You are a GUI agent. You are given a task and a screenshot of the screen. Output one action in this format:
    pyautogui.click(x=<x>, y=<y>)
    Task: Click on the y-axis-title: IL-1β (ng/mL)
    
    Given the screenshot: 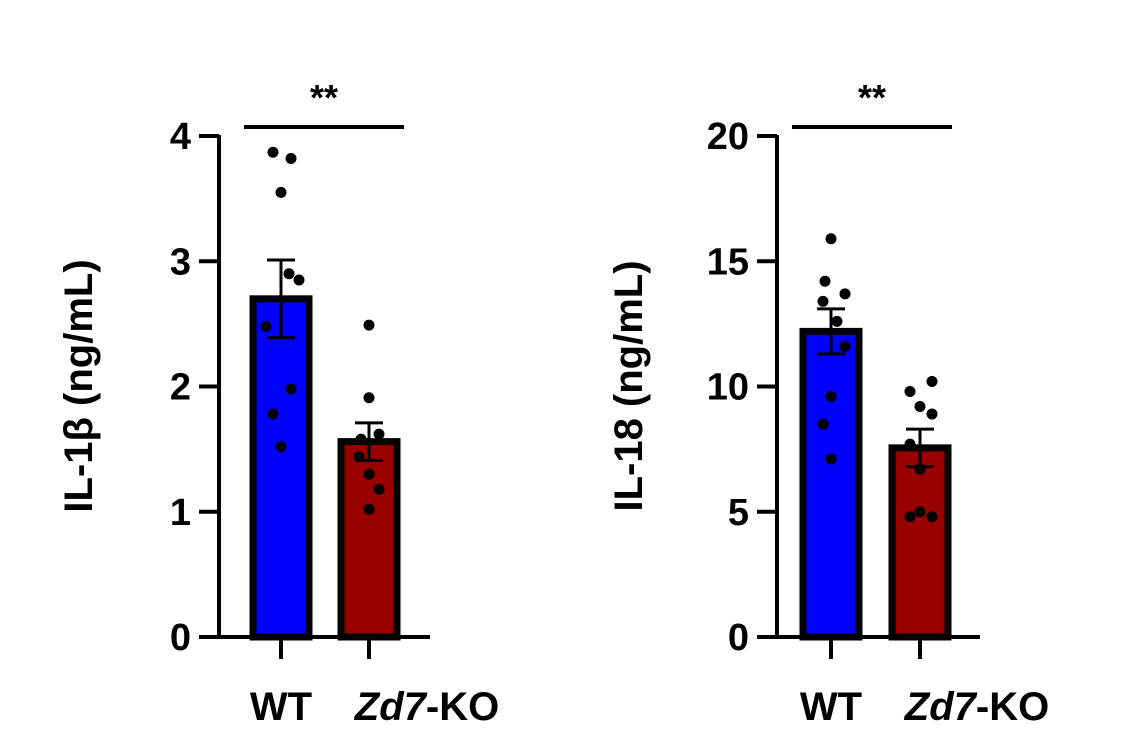 What is the action you would take?
    pyautogui.click(x=79, y=385)
    